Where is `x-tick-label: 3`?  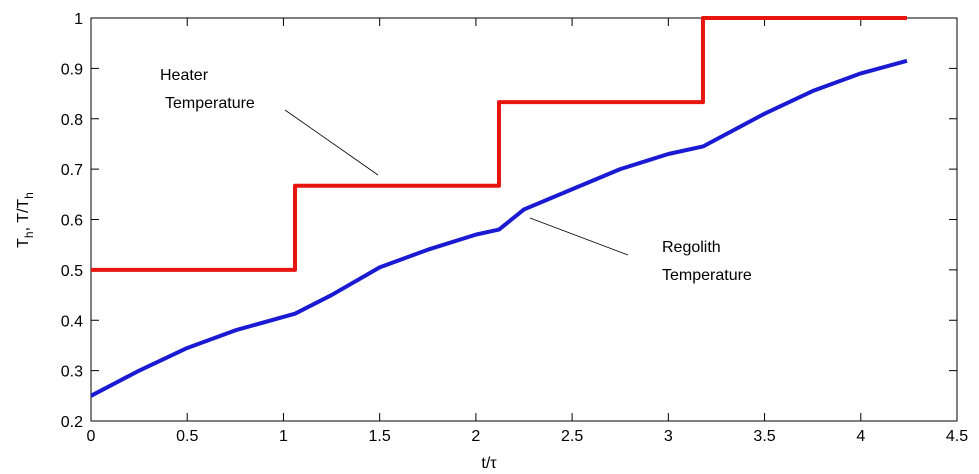 x-tick-label: 3 is located at coordinates (668, 436).